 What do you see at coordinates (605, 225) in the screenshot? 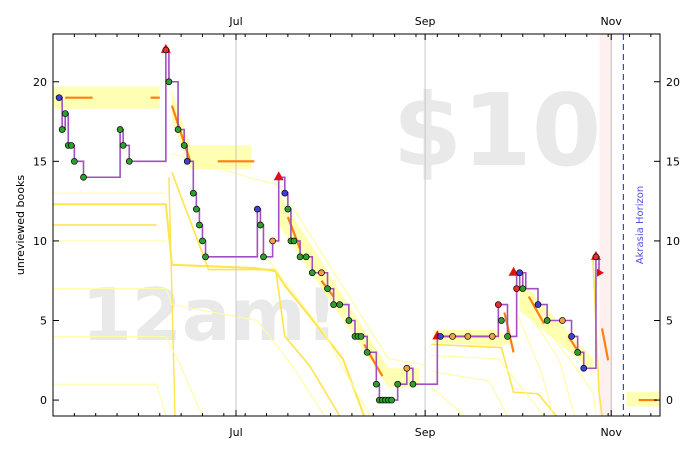
I see `today-shade` at bounding box center [605, 225].